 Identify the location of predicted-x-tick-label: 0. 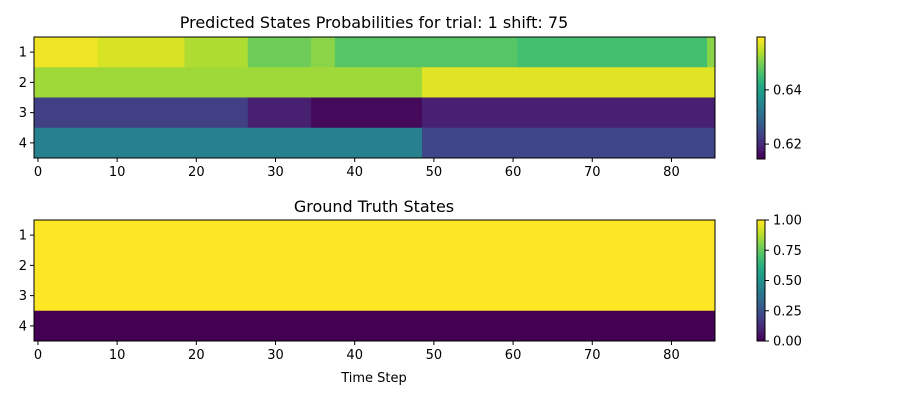
(38, 172).